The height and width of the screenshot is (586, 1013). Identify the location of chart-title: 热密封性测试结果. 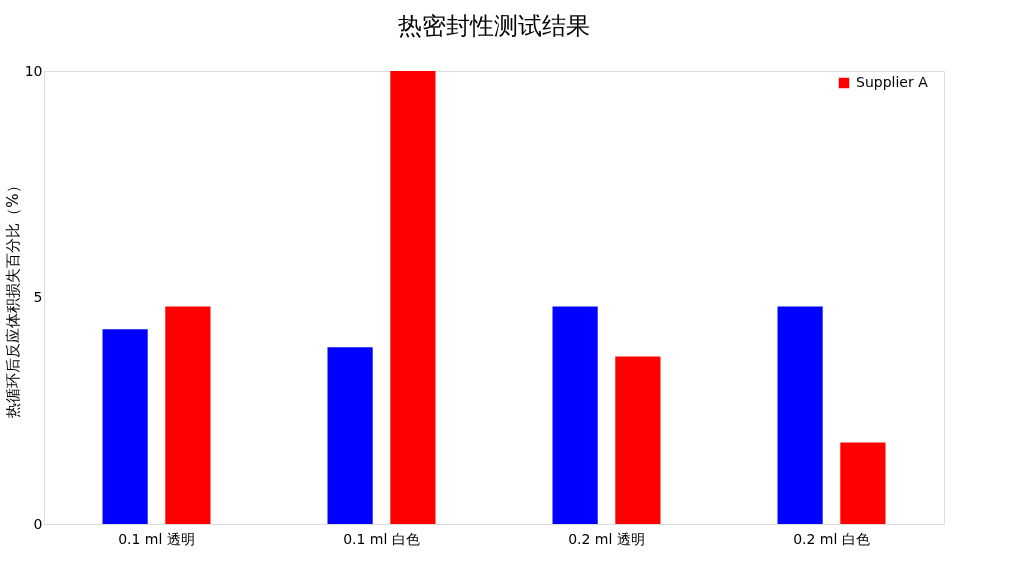
(494, 26).